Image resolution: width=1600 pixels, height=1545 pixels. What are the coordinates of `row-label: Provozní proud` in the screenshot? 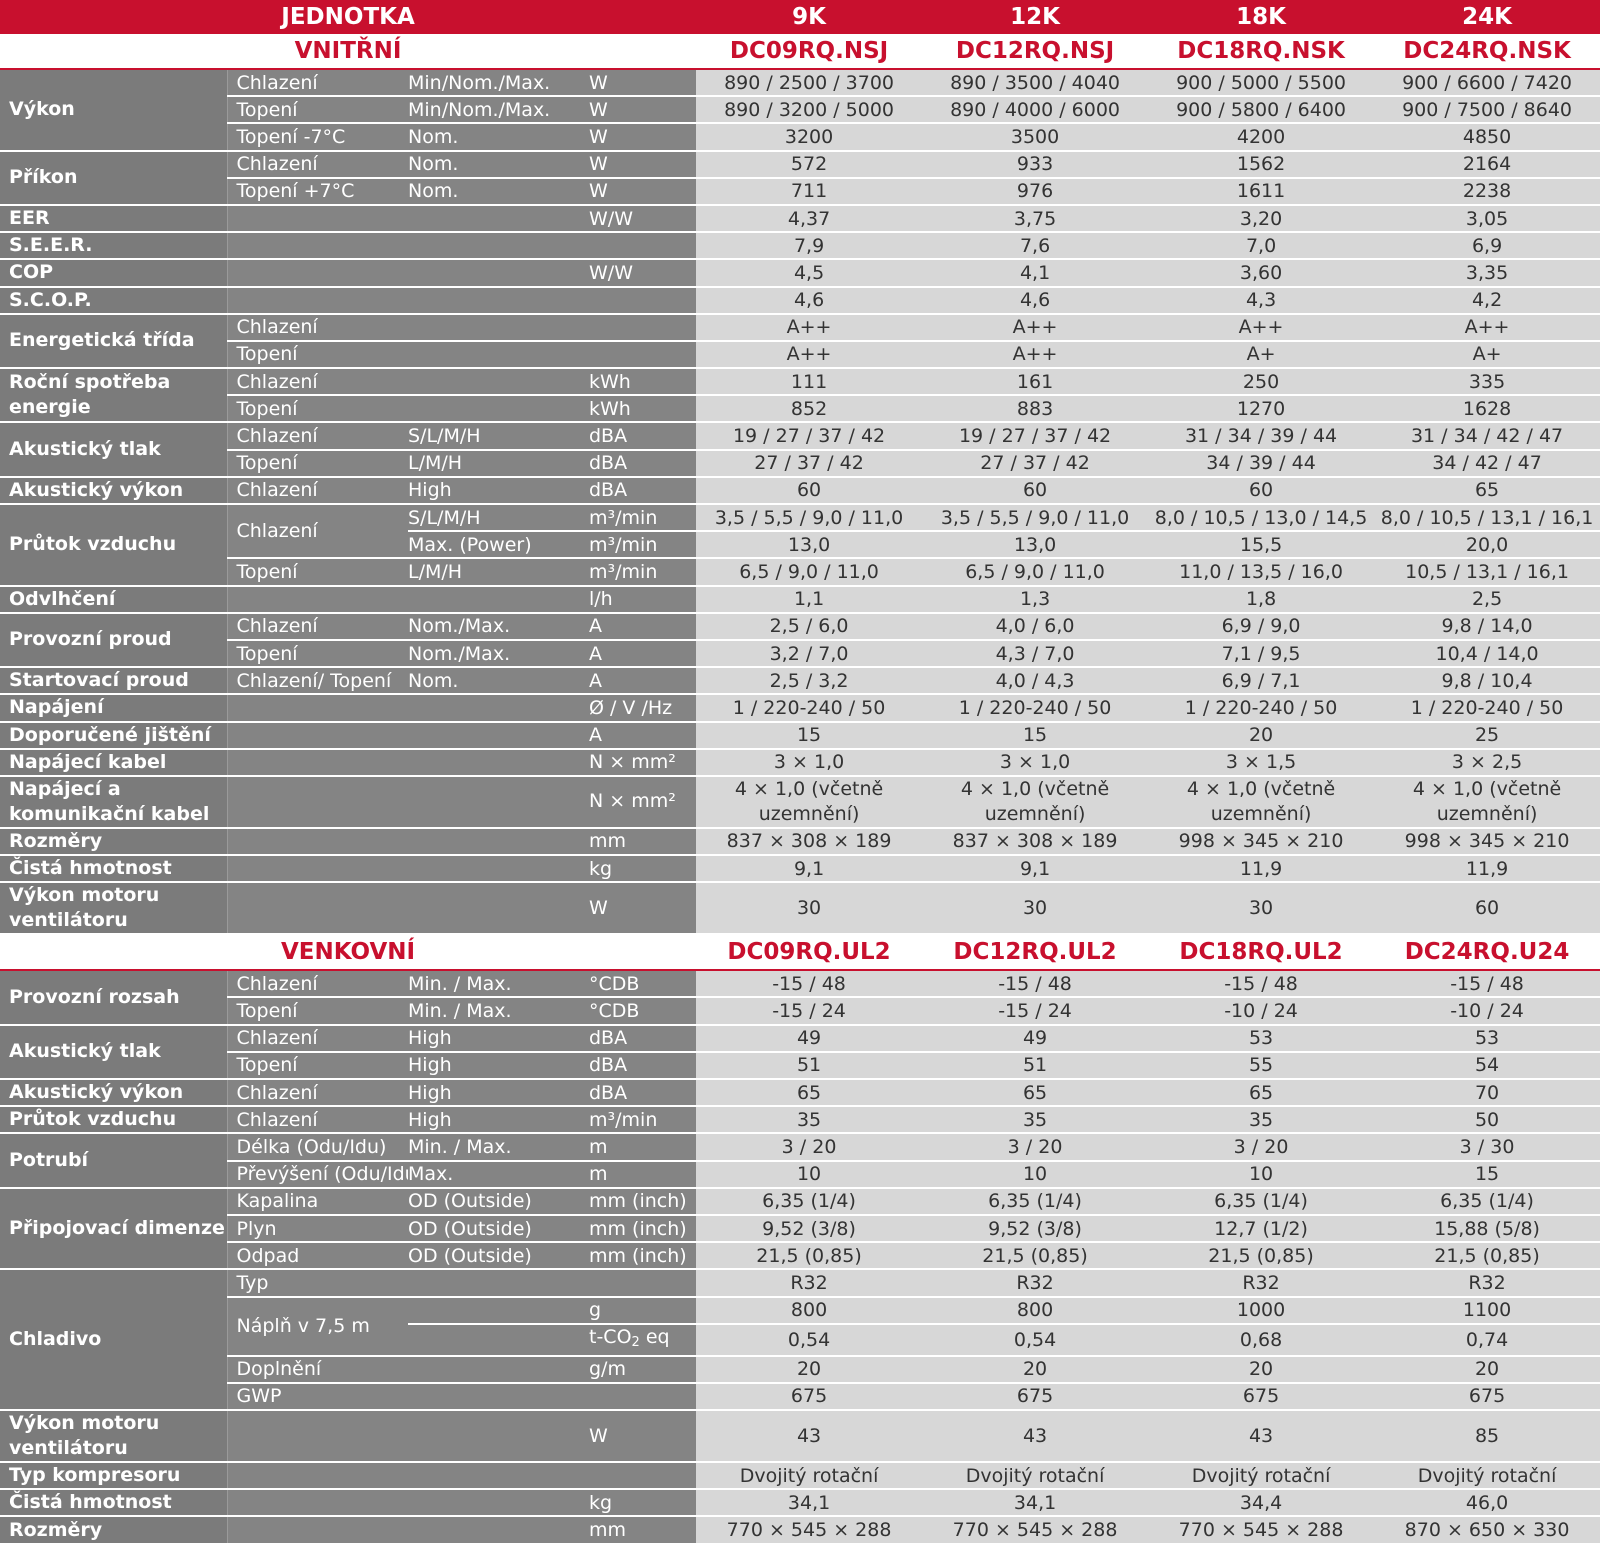 It's located at (113, 640).